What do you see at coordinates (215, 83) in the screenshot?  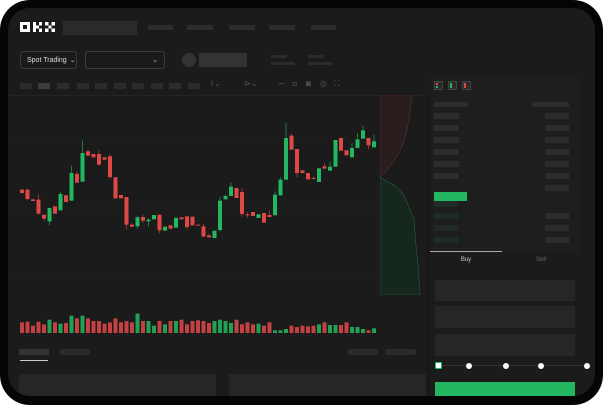 I see `candle-type-icon: ⌇⌄` at bounding box center [215, 83].